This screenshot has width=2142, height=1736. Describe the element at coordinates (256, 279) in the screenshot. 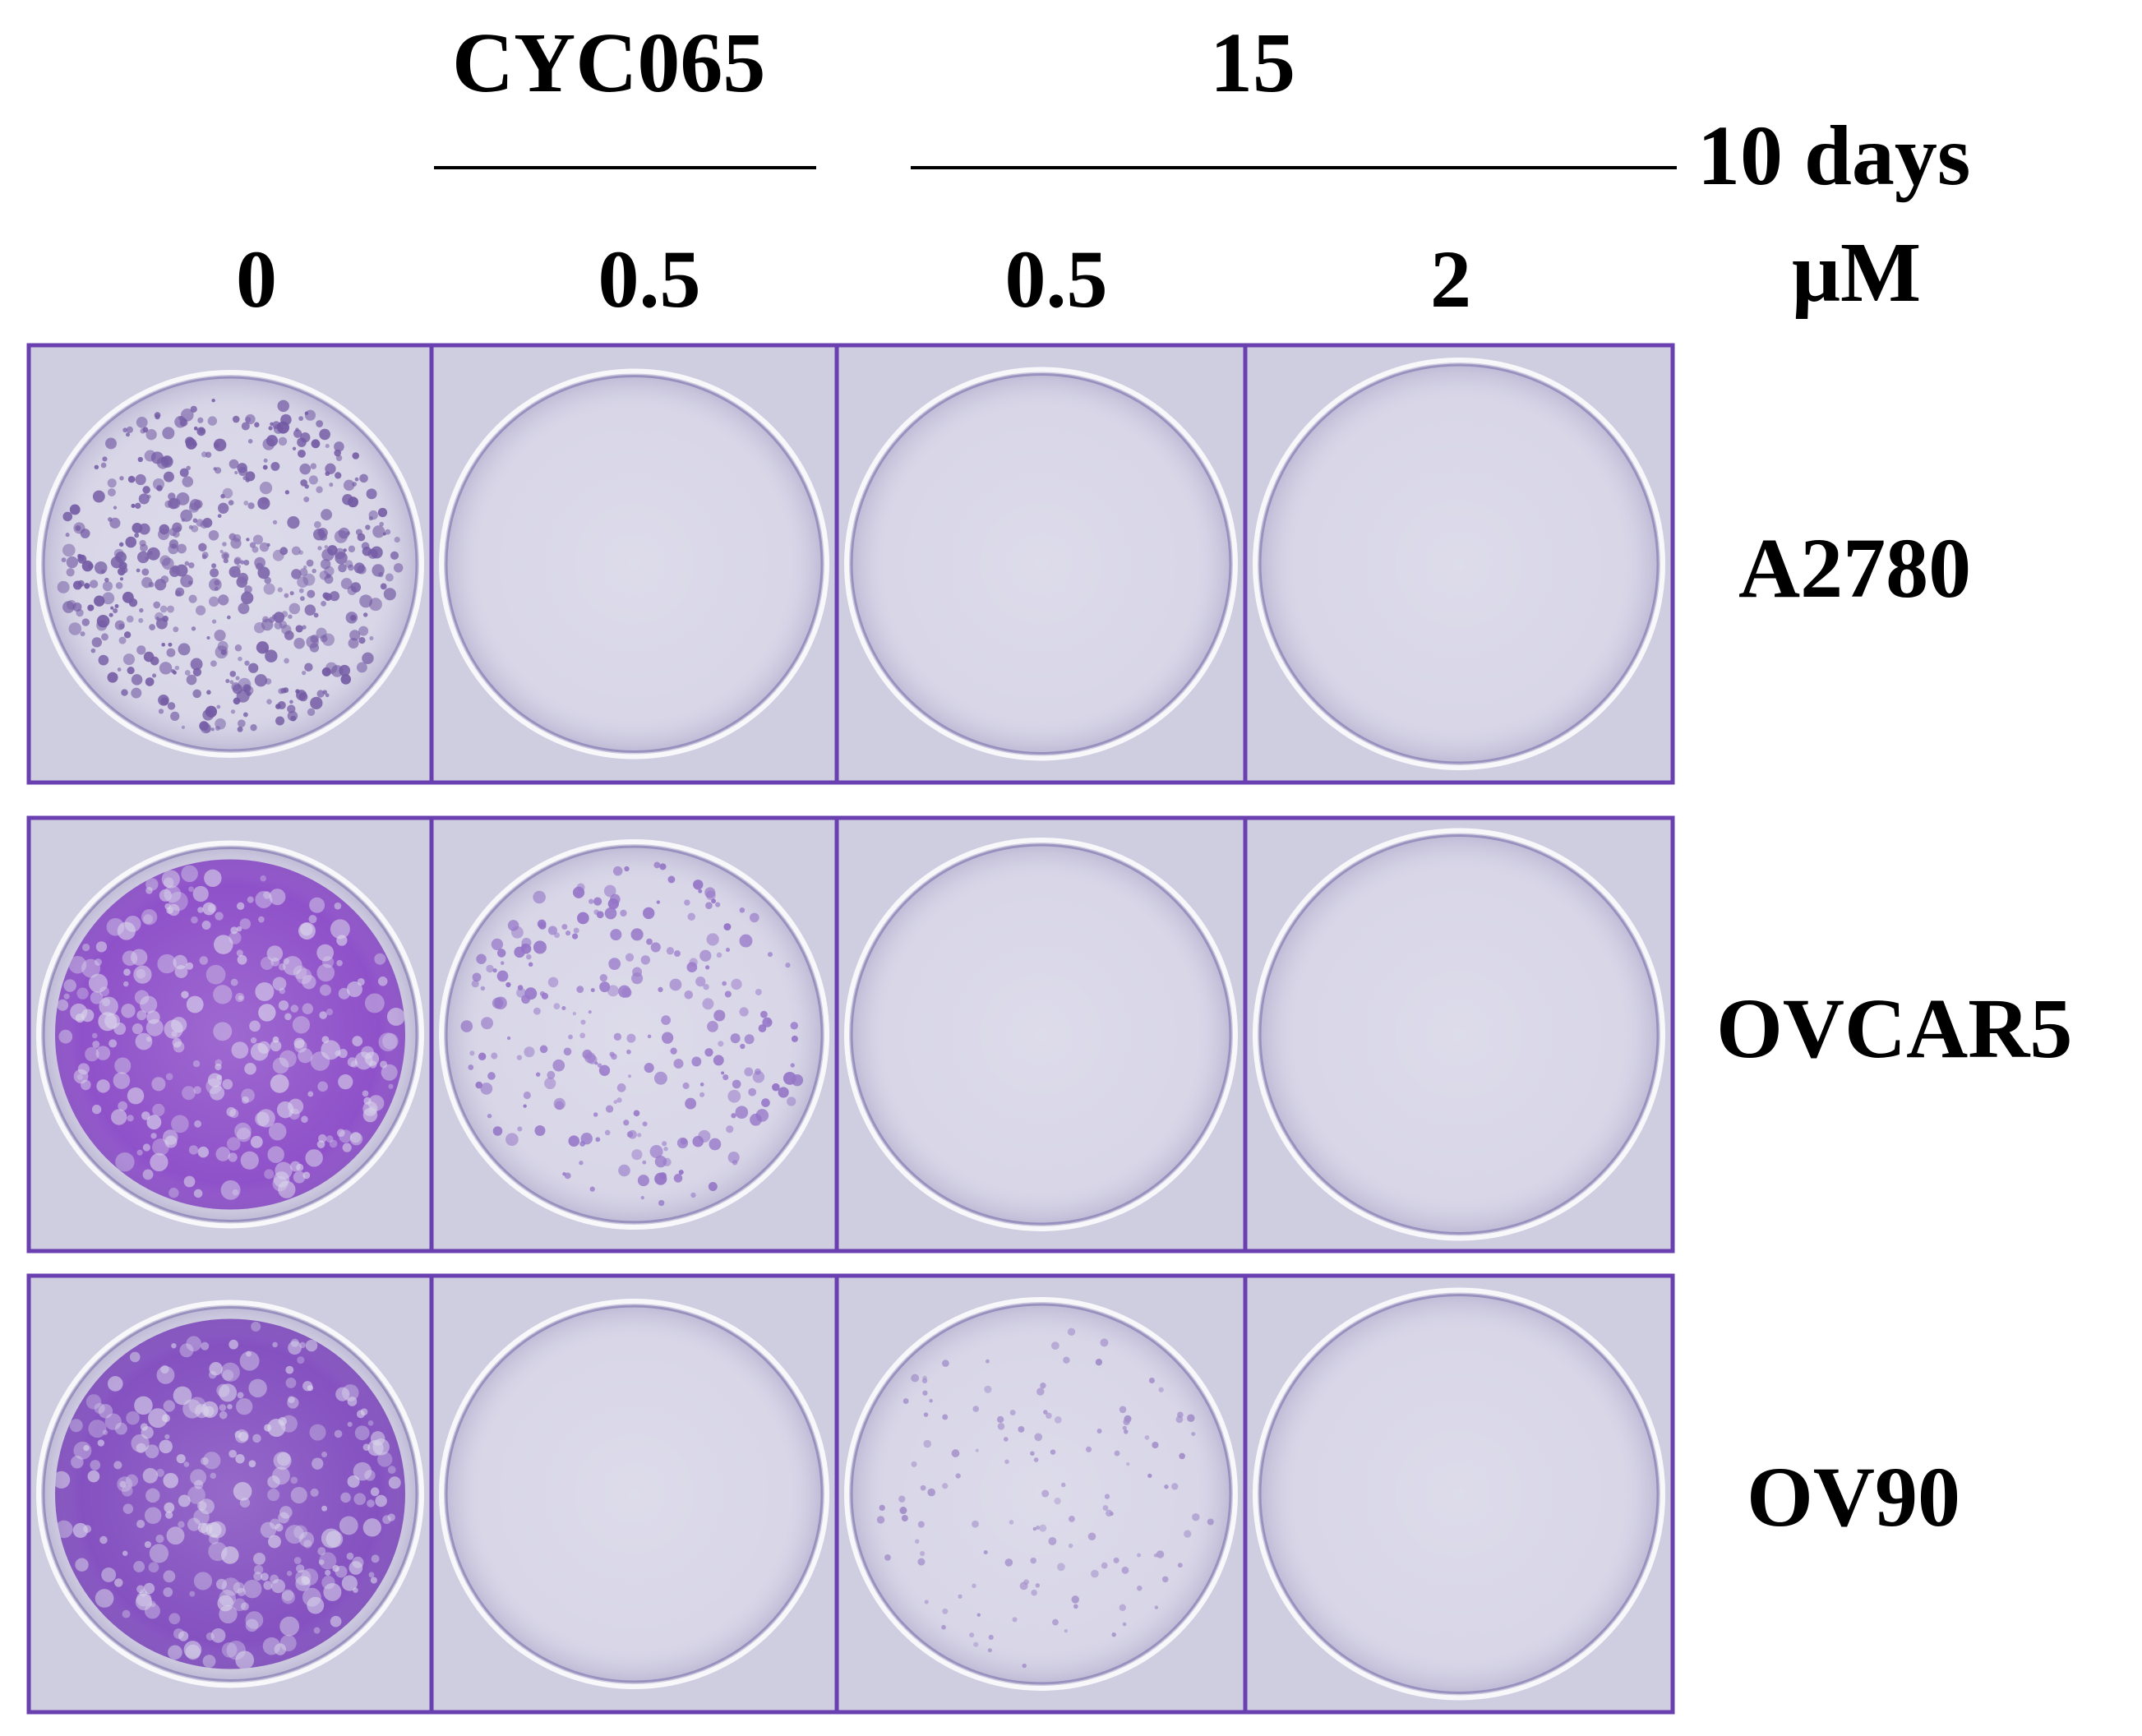

I see `dose-label: 0` at that location.